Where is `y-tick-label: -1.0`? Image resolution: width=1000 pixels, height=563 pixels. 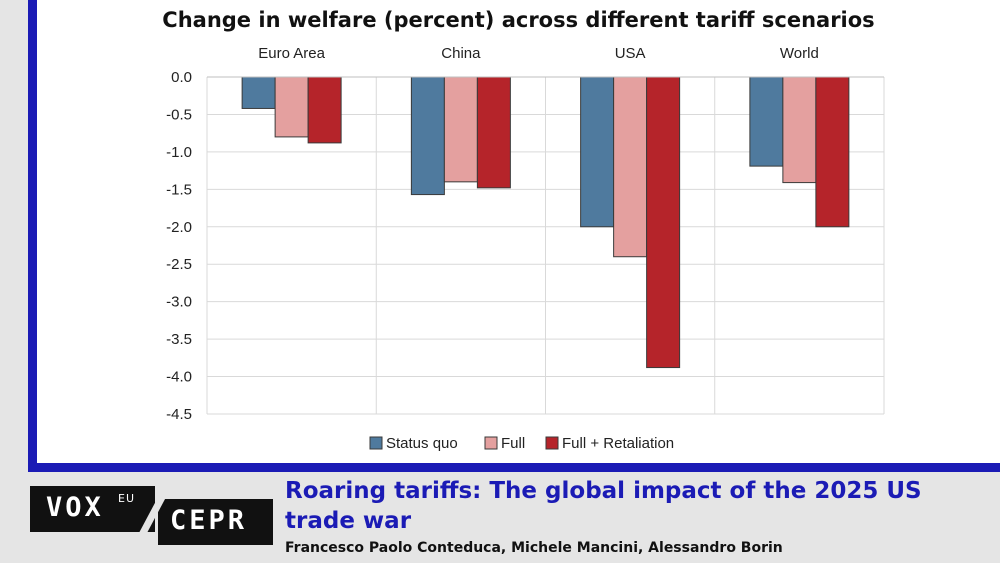
y-tick-label: -1.0 is located at coordinates (179, 152).